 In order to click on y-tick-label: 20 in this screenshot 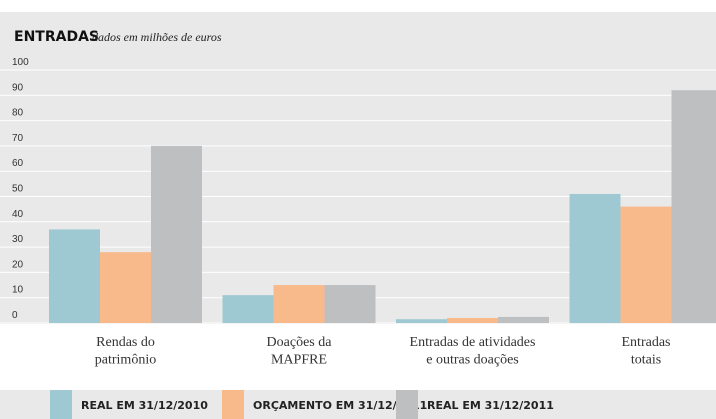, I will do `click(18, 264)`.